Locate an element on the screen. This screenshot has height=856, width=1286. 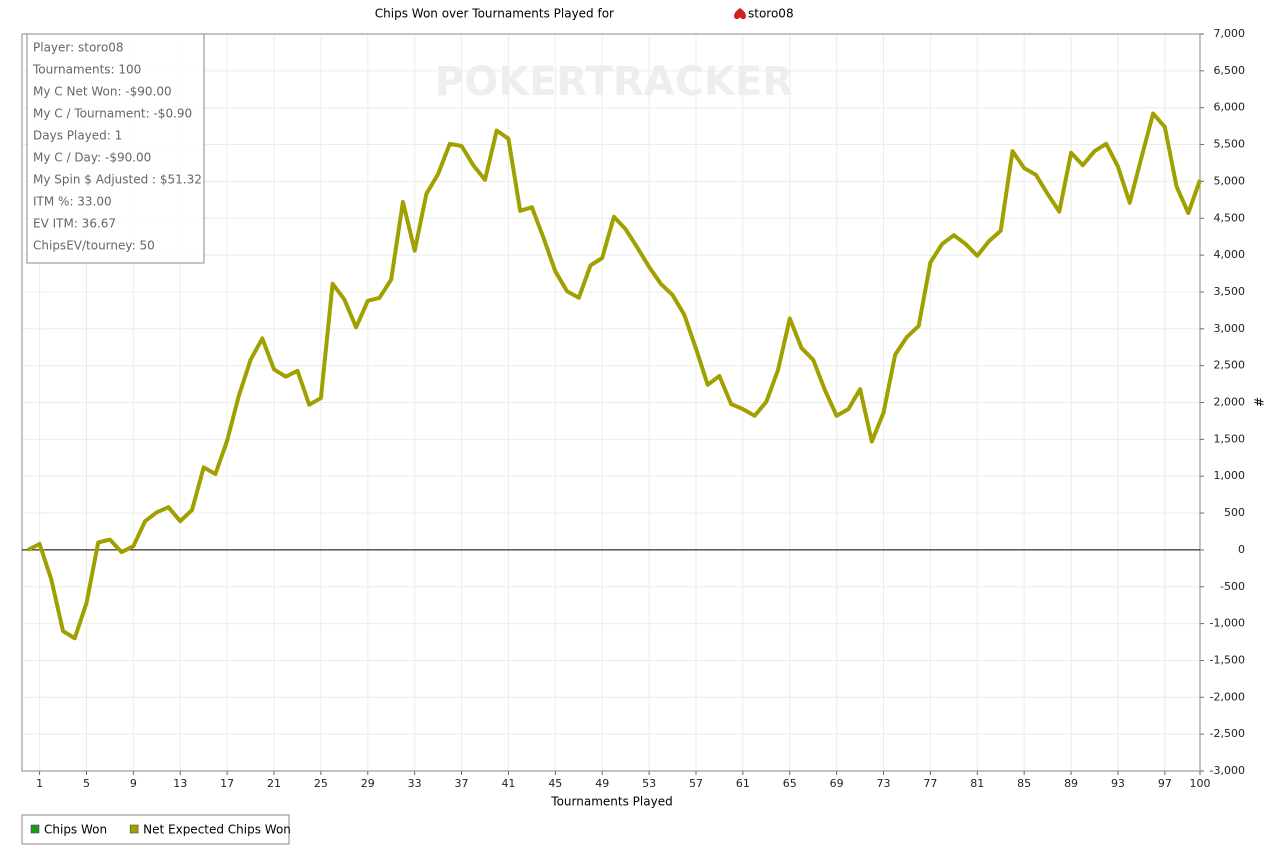
y-axis-label: # is located at coordinates (1259, 402).